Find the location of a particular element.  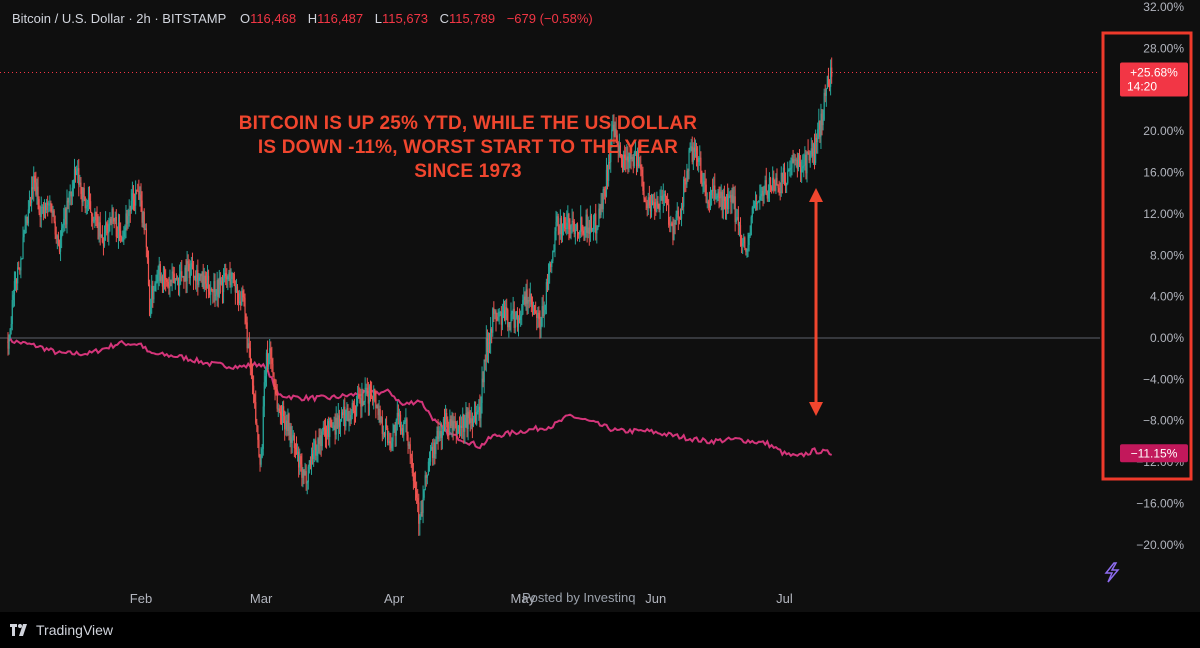

watermark-text: Posted by Investinq is located at coordinates (579, 597).